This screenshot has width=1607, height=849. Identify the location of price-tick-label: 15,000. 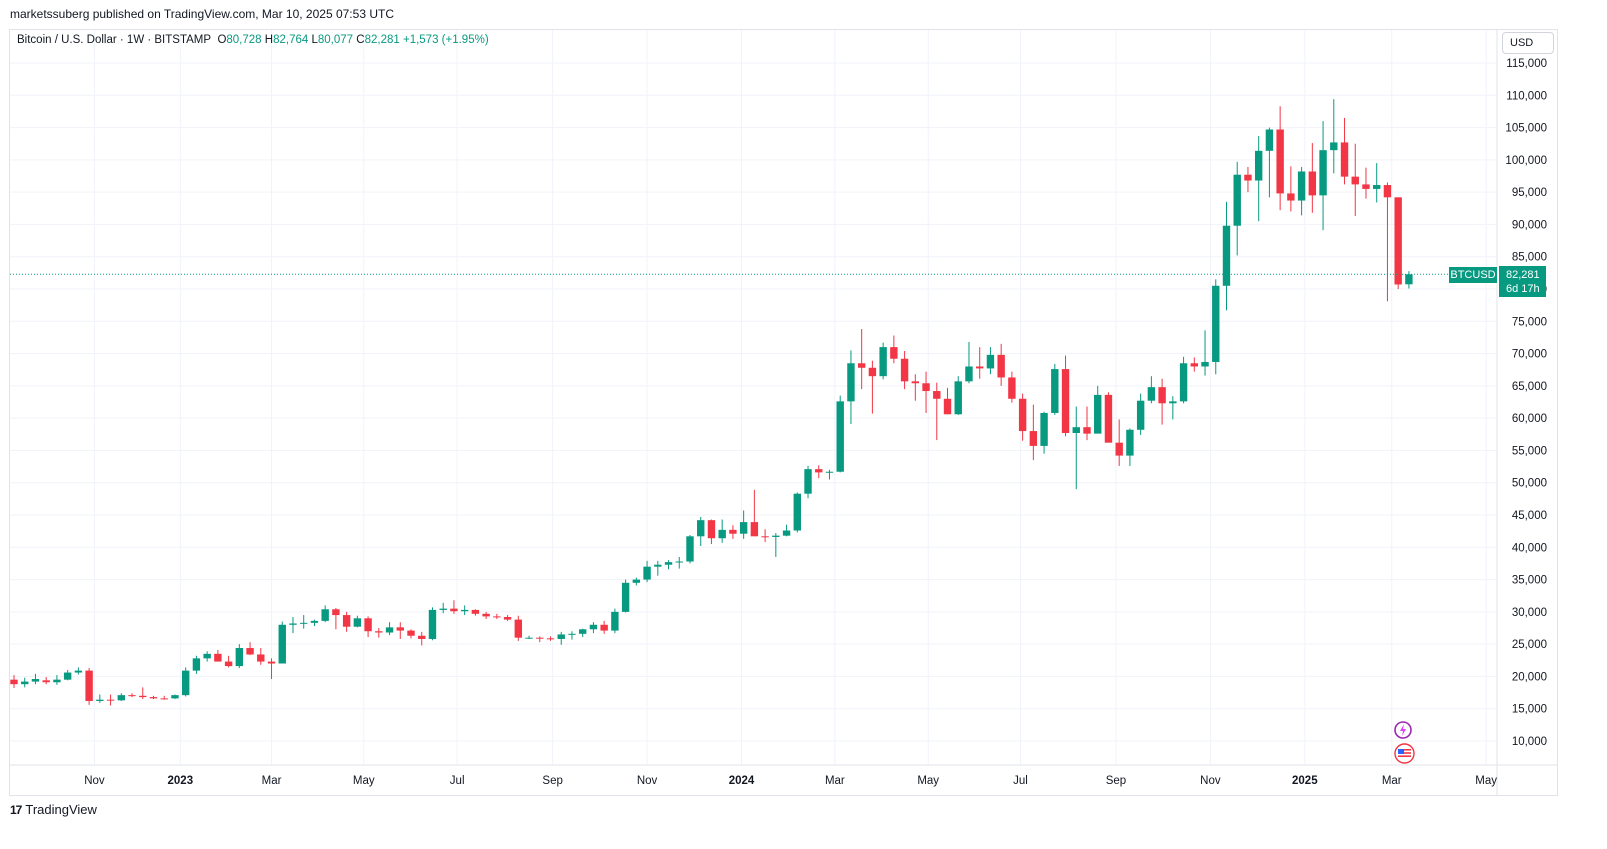
(1529, 710).